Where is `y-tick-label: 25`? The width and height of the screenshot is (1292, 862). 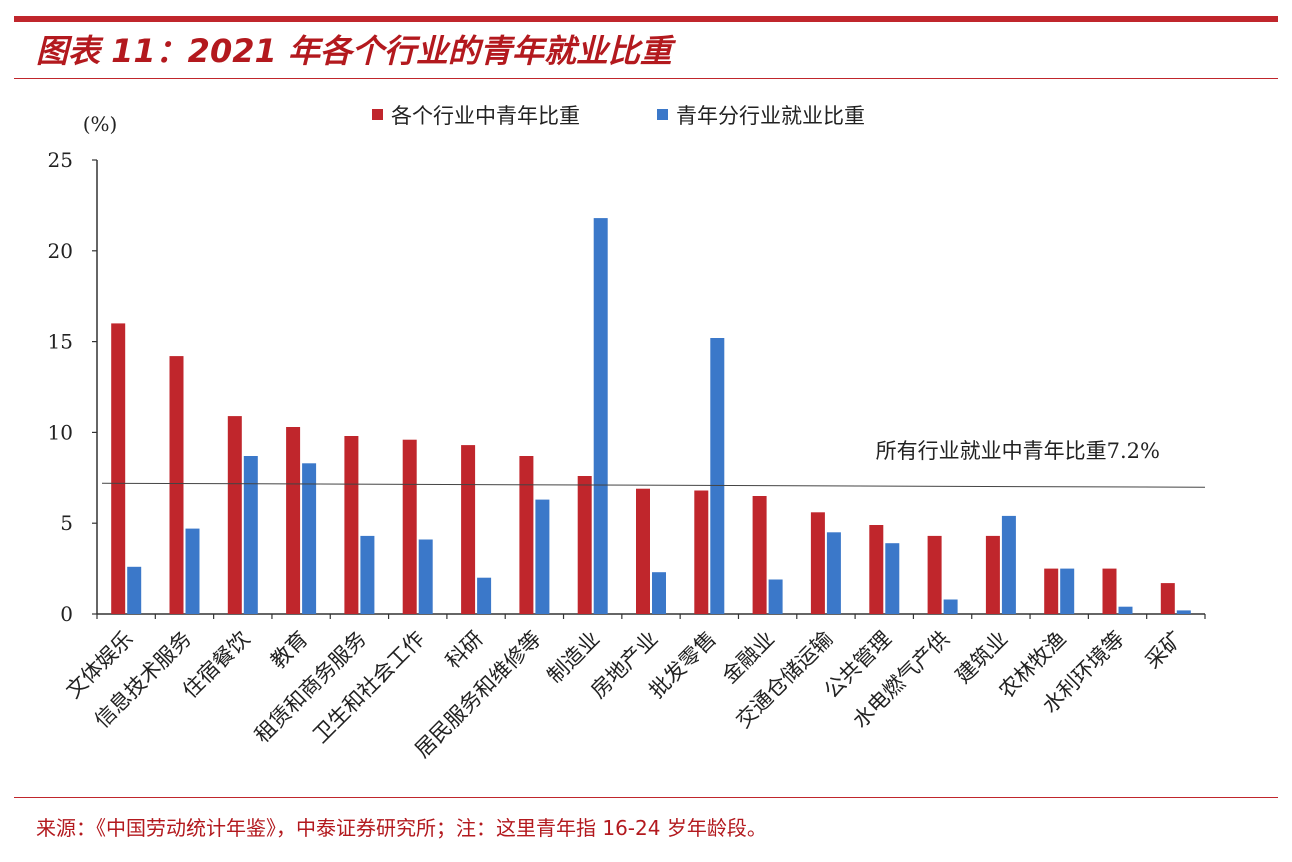
y-tick-label: 25 is located at coordinates (60, 160).